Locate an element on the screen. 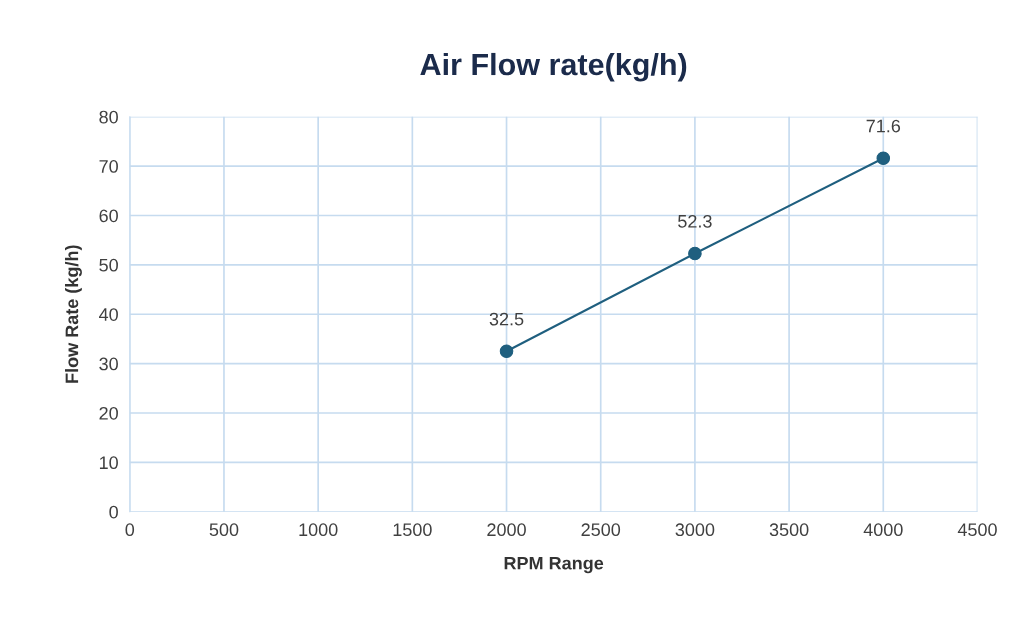 The height and width of the screenshot is (631, 1030). y-tick-label: 10 is located at coordinates (108, 463).